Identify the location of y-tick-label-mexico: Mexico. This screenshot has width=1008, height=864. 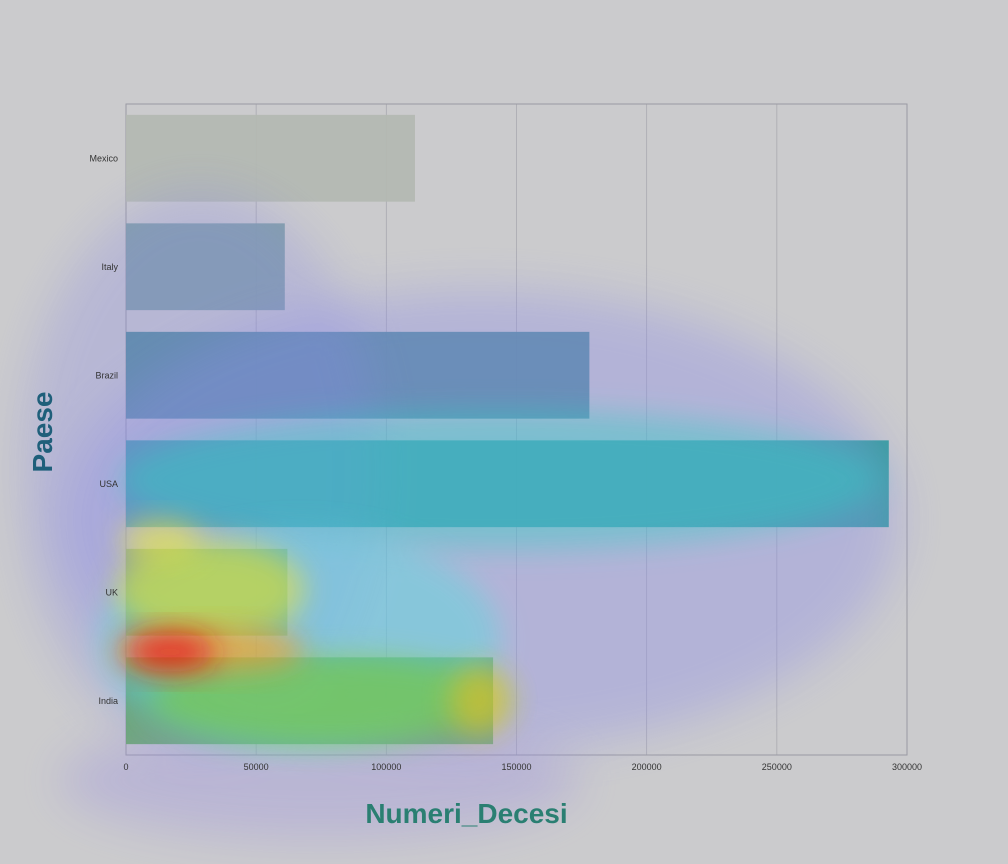
(103, 158).